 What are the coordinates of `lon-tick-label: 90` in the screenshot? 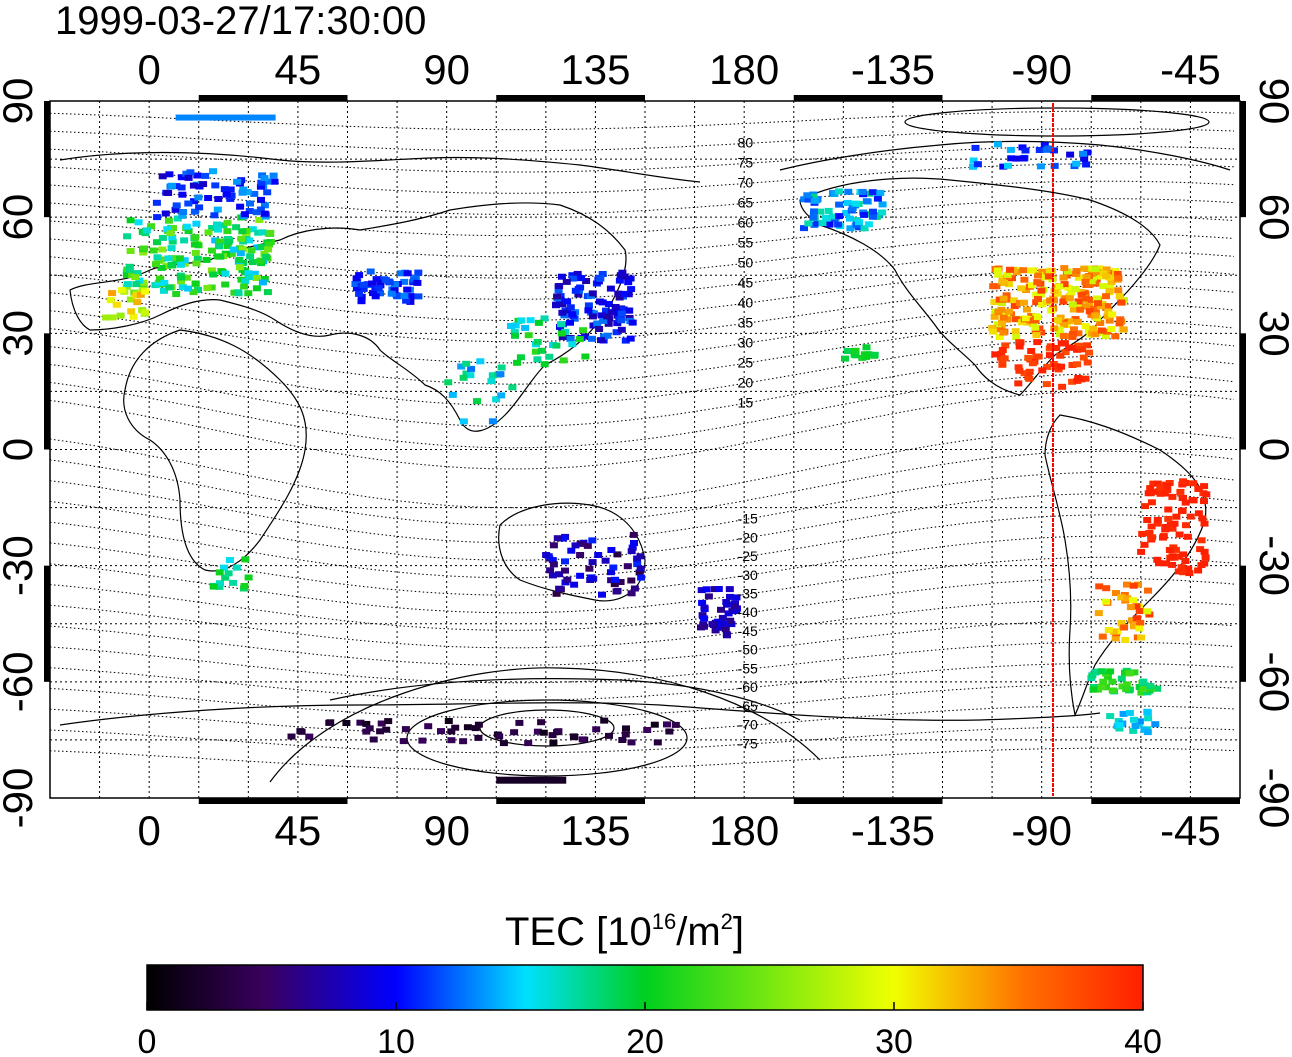 It's located at (446, 830).